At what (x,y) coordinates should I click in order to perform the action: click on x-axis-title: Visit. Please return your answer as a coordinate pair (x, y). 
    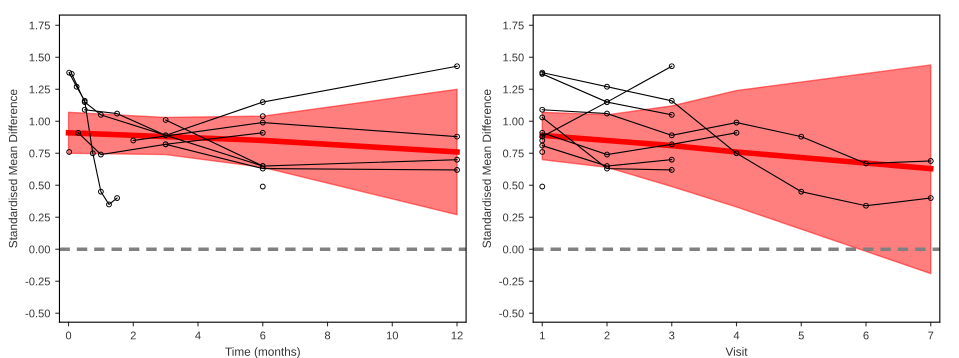
    Looking at the image, I should click on (737, 351).